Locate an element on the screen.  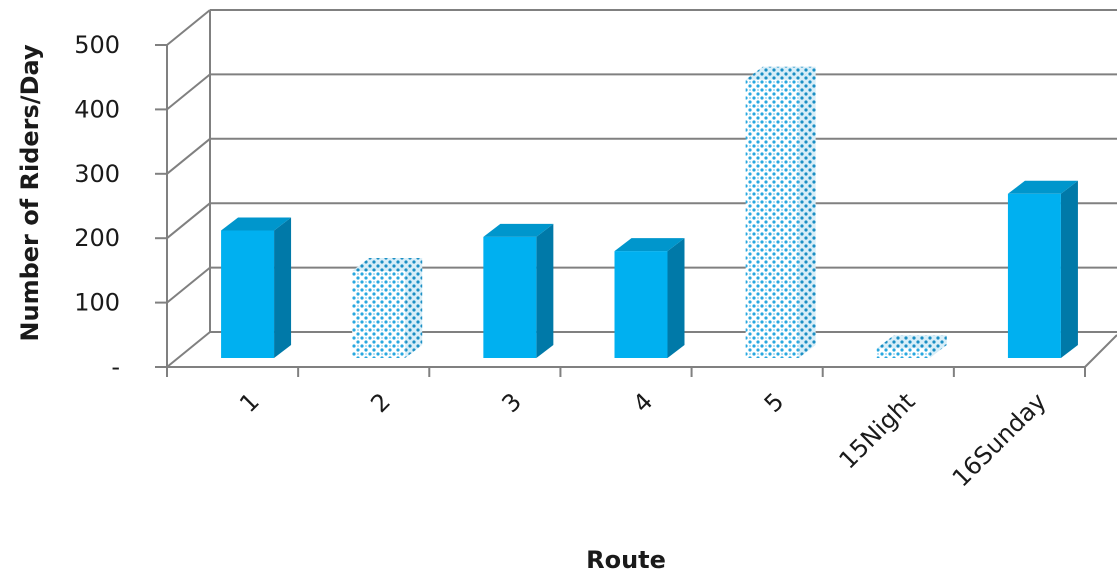
floor-right-edge is located at coordinates (1100, 351).